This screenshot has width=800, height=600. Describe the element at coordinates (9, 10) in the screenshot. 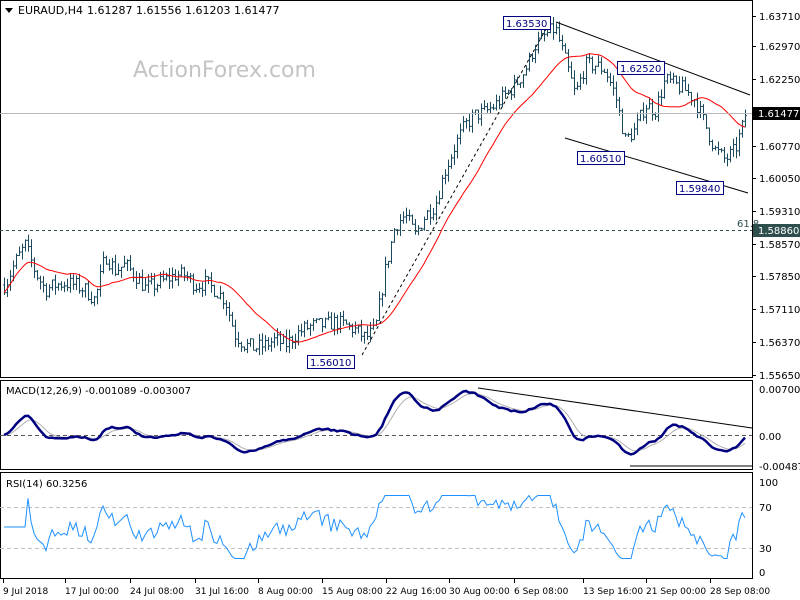

I see `collapse-triangle-icon` at that location.